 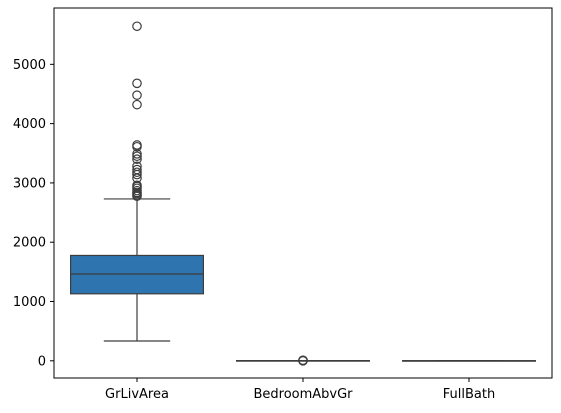 What do you see at coordinates (137, 394) in the screenshot?
I see `x-tick-label: GrLivArea` at bounding box center [137, 394].